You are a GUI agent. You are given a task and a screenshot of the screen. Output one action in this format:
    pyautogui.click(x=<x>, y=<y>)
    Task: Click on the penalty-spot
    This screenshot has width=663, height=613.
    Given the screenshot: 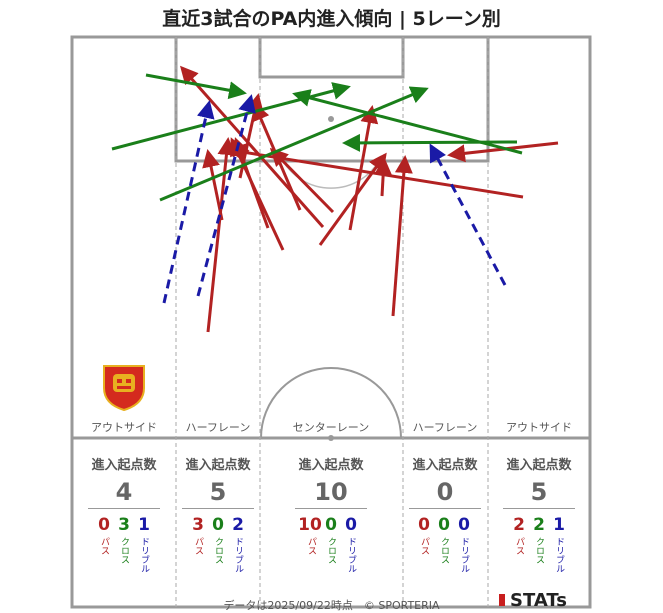 What is the action you would take?
    pyautogui.click(x=331, y=119)
    